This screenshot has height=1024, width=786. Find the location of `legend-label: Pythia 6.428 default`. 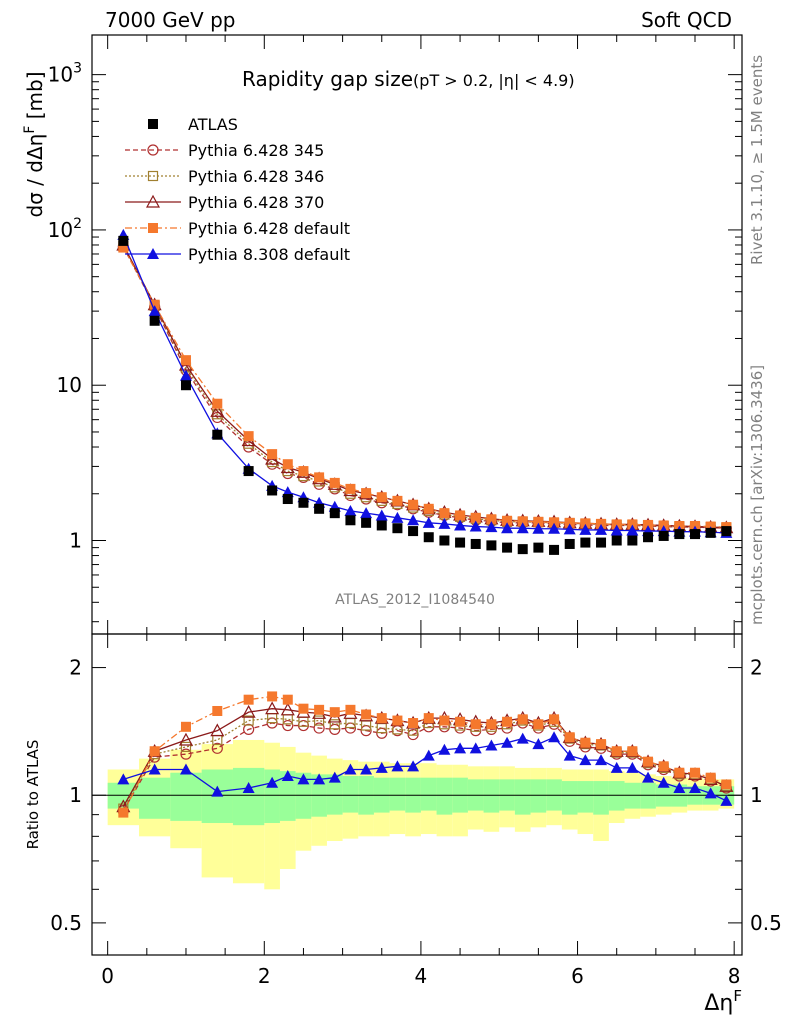

legend-label: Pythia 6.428 default is located at coordinates (269, 228).